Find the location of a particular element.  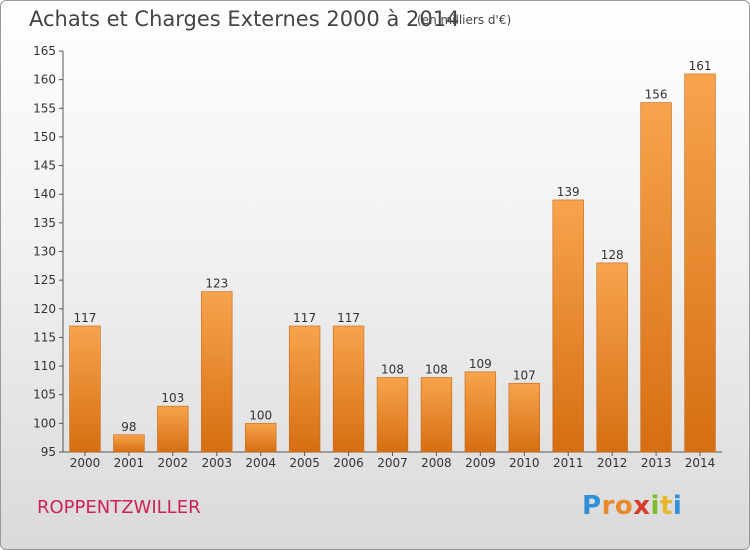

x-tick-label: 2006 is located at coordinates (348, 463).